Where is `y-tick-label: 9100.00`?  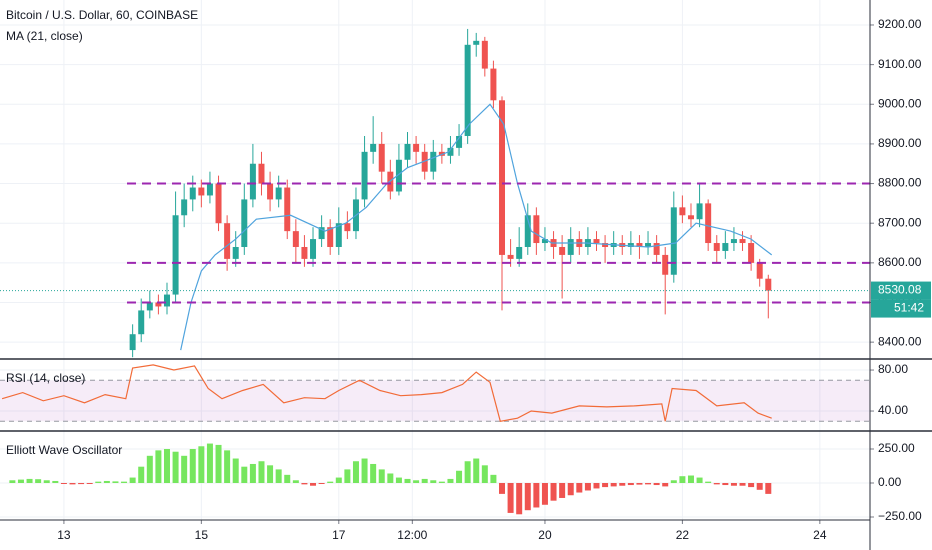
y-tick-label: 9100.00 is located at coordinates (900, 64).